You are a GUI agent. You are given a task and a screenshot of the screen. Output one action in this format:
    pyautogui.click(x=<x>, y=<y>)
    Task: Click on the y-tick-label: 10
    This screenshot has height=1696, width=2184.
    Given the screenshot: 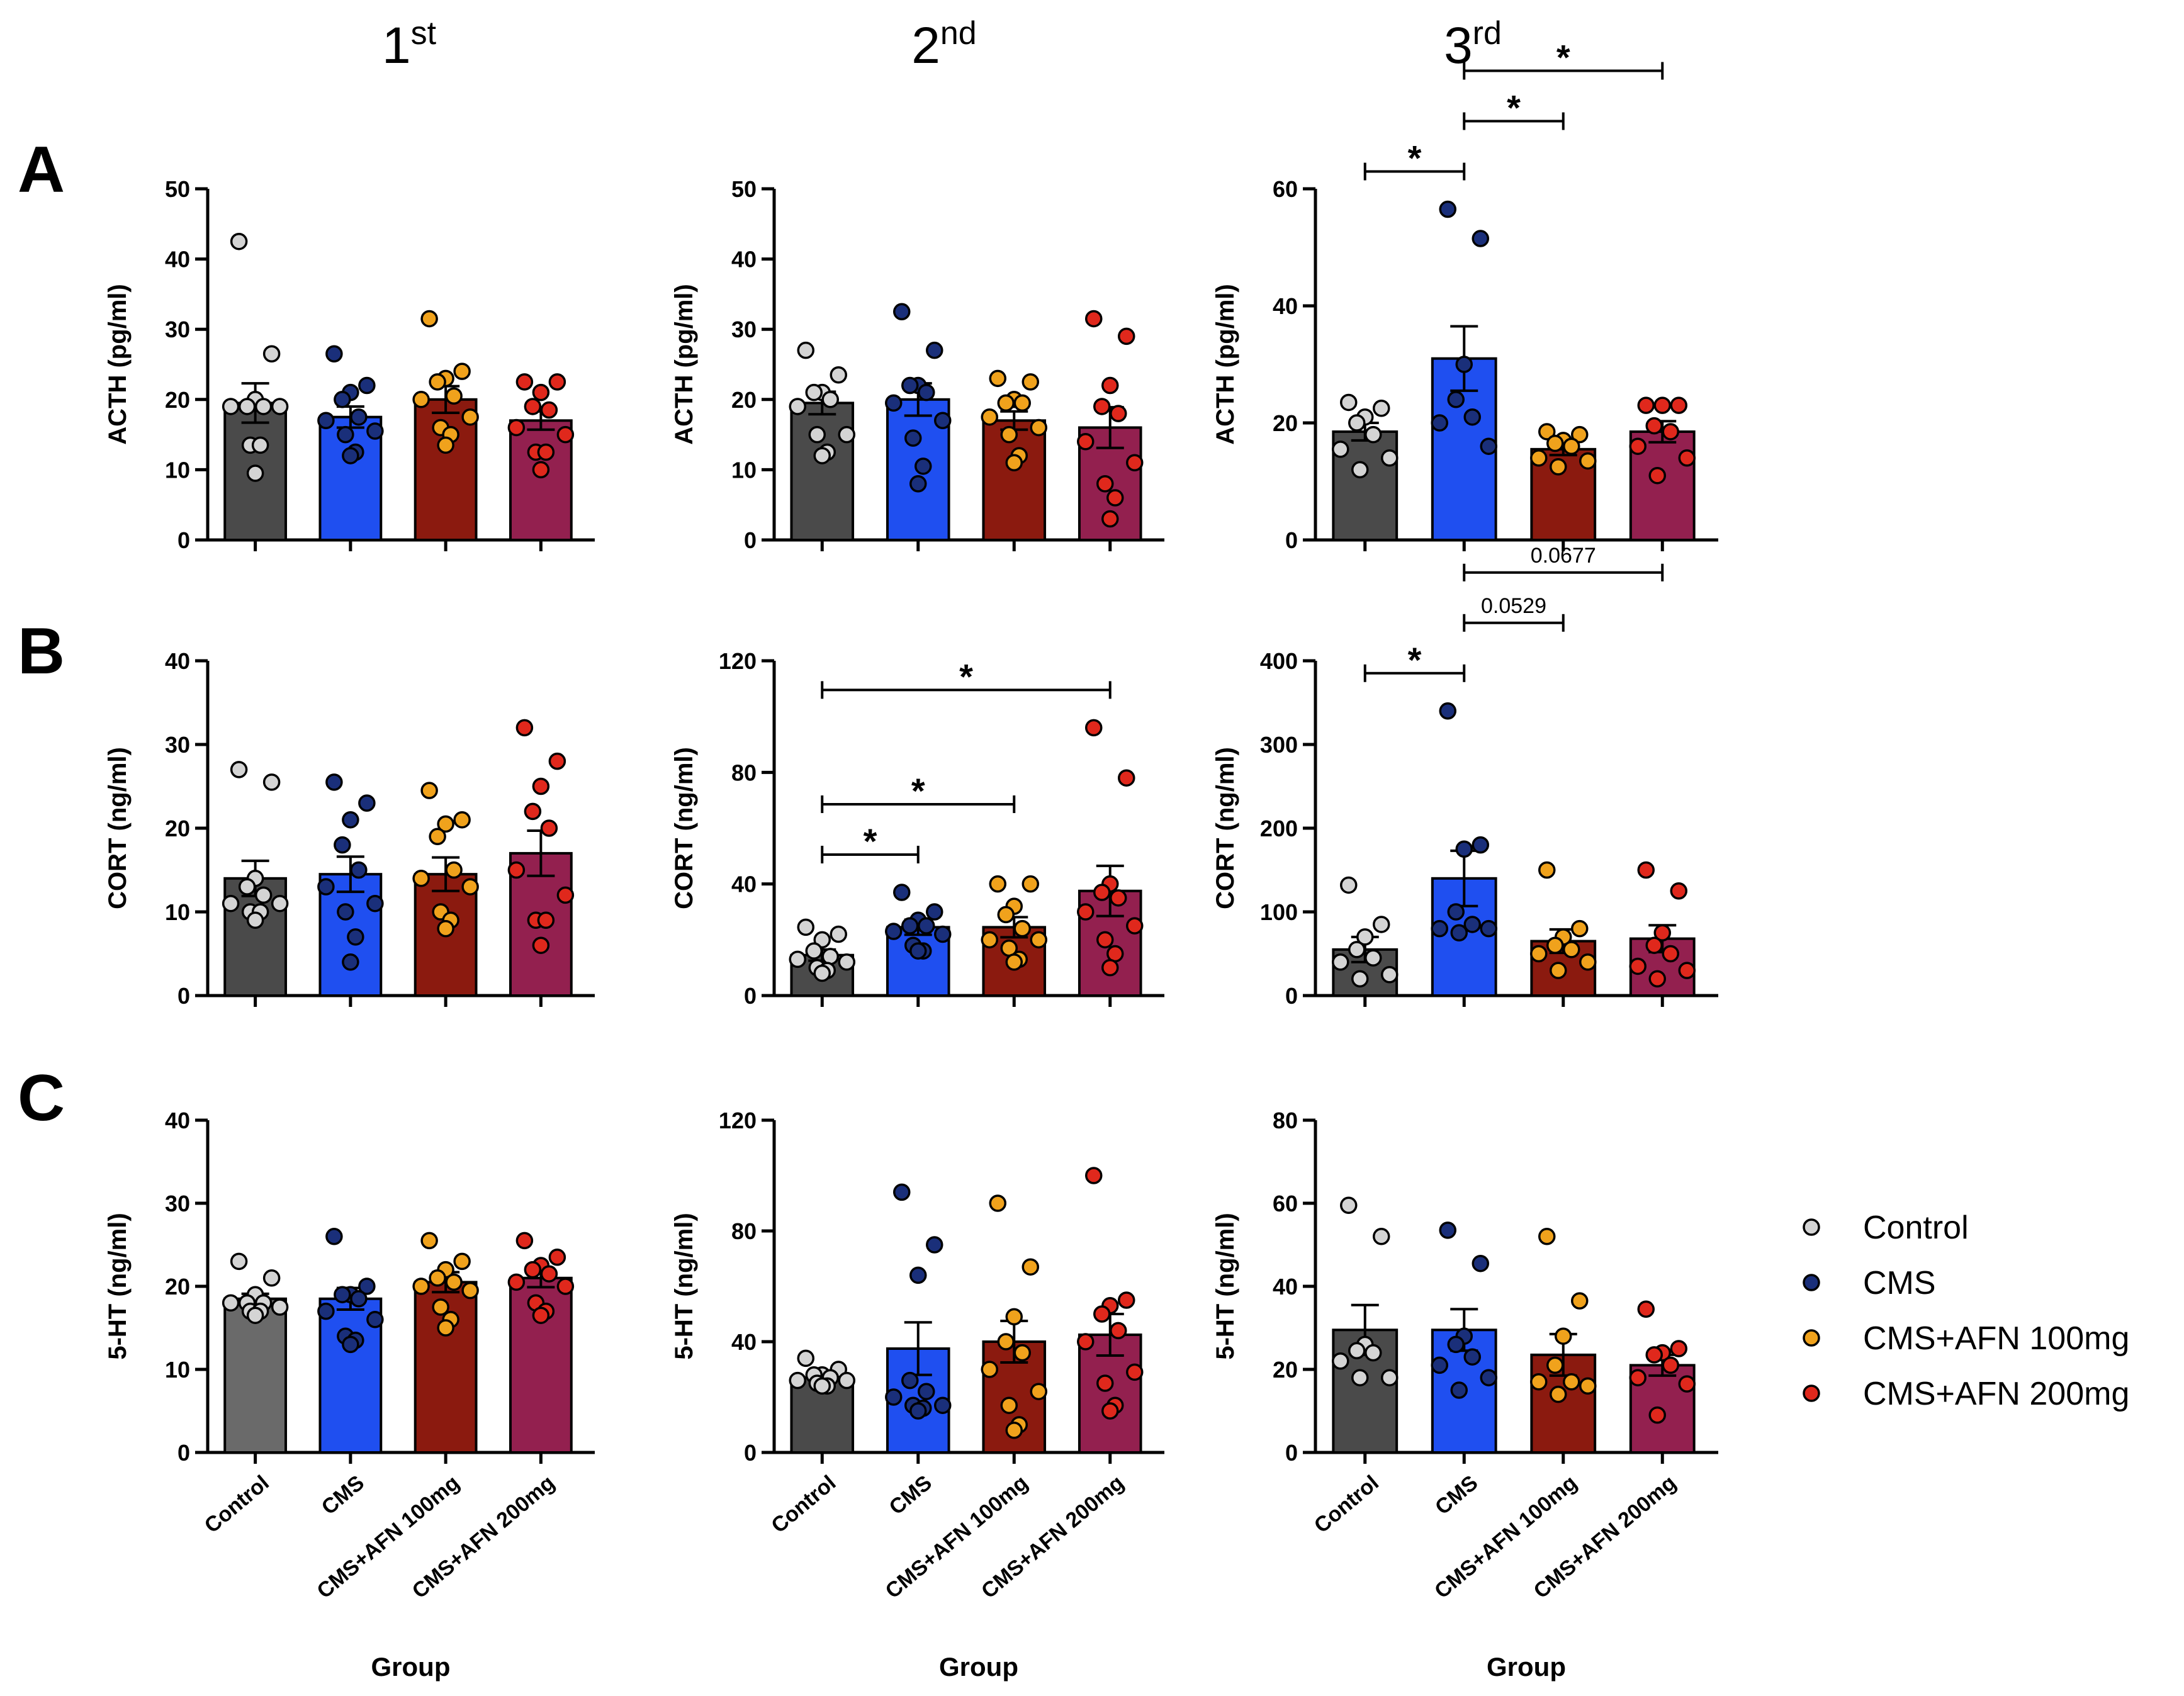 What is the action you would take?
    pyautogui.click(x=177, y=1370)
    